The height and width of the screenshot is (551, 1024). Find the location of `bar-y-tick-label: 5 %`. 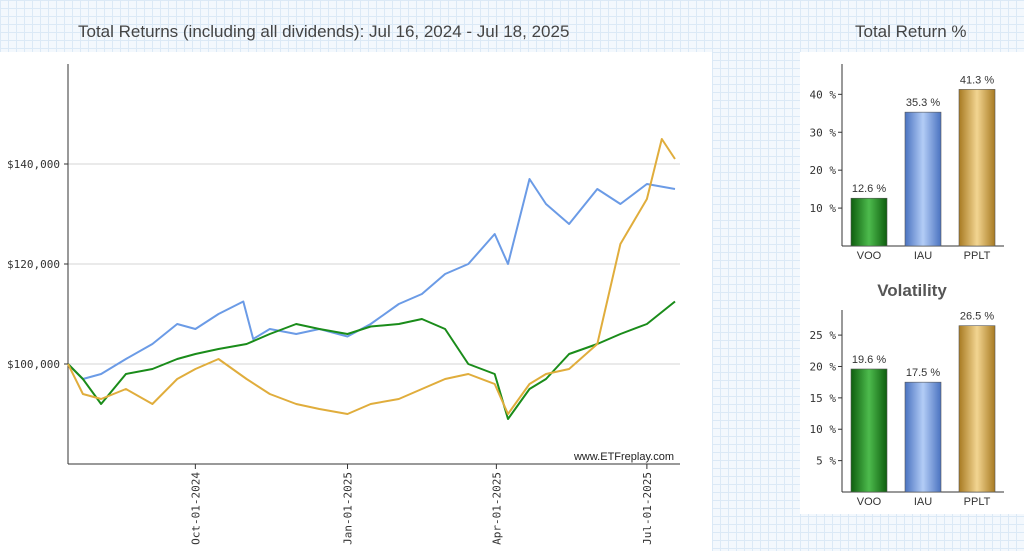

bar-y-tick-label: 5 % is located at coordinates (826, 461).